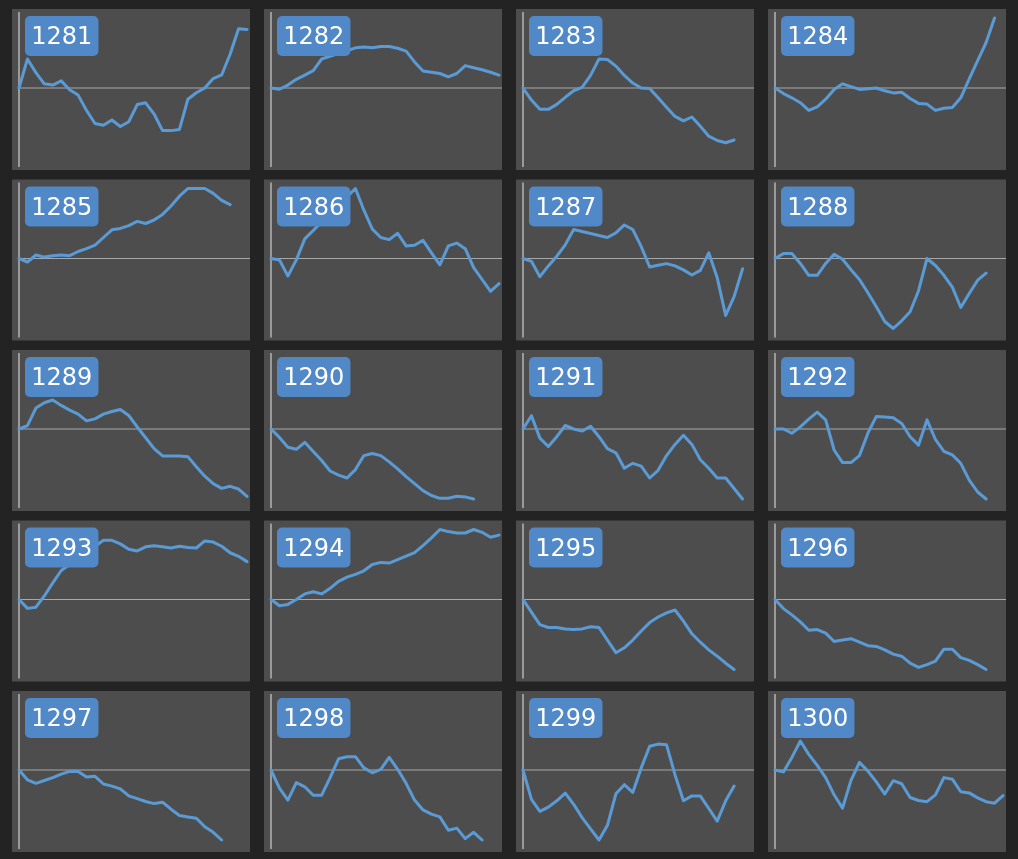 This screenshot has width=1018, height=859. Describe the element at coordinates (818, 547) in the screenshot. I see `chart-title: 1296` at that location.